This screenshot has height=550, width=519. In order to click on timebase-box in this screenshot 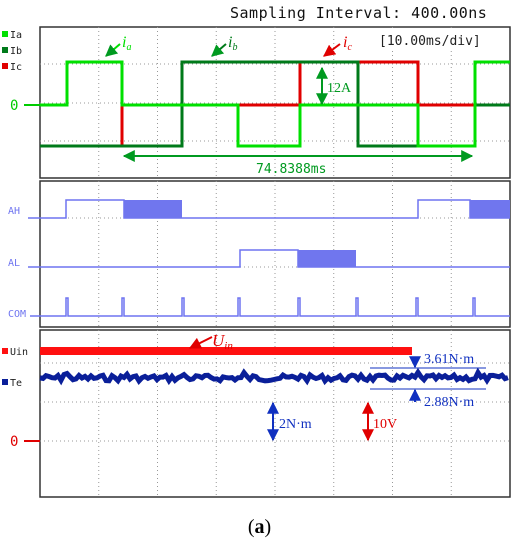, I will do `click(441, 40)`.